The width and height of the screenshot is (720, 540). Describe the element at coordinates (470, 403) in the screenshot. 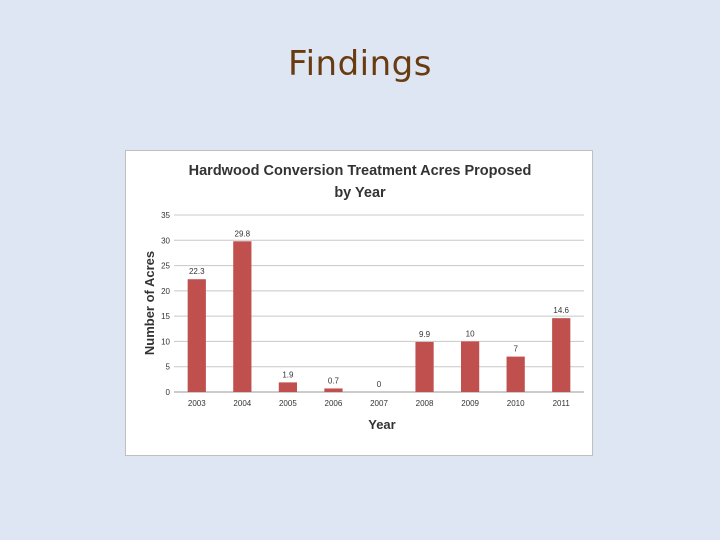

I see `x-tick-label: 2009` at that location.